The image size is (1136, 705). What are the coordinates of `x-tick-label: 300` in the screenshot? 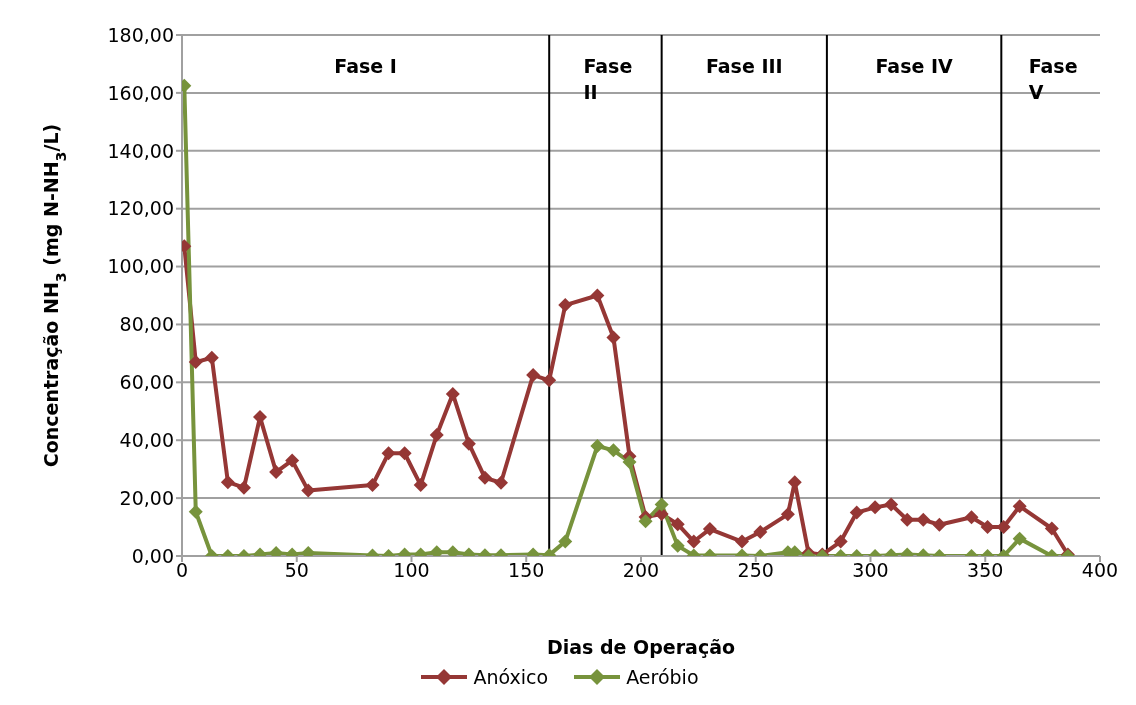 It's located at (870, 570).